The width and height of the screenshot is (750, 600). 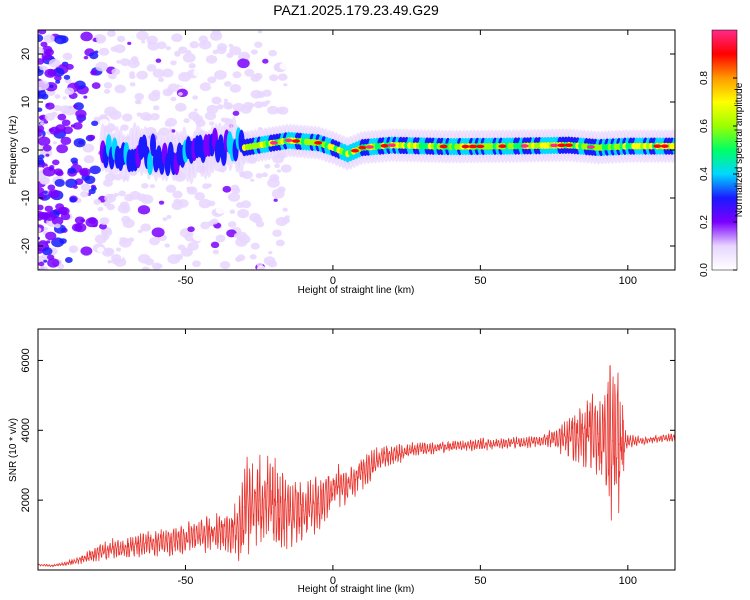 What do you see at coordinates (704, 126) in the screenshot?
I see `colorbar-tick-label: 0.6` at bounding box center [704, 126].